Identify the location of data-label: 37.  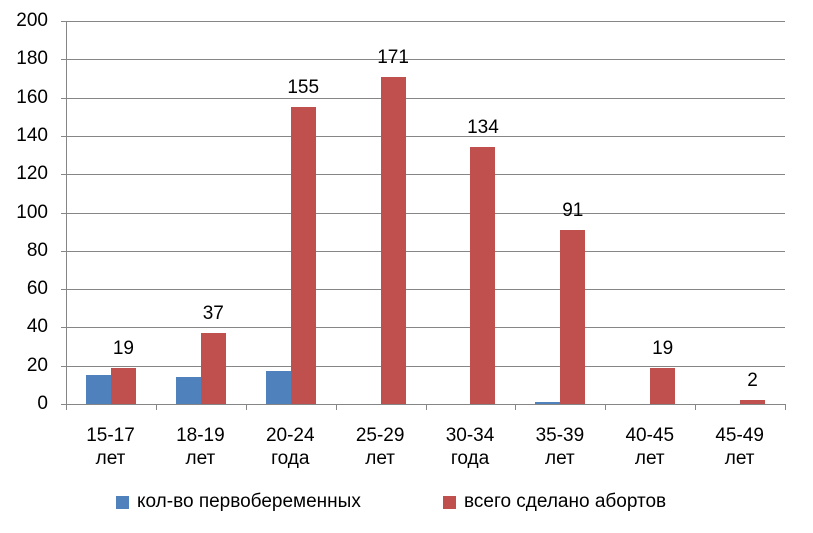
(213, 314).